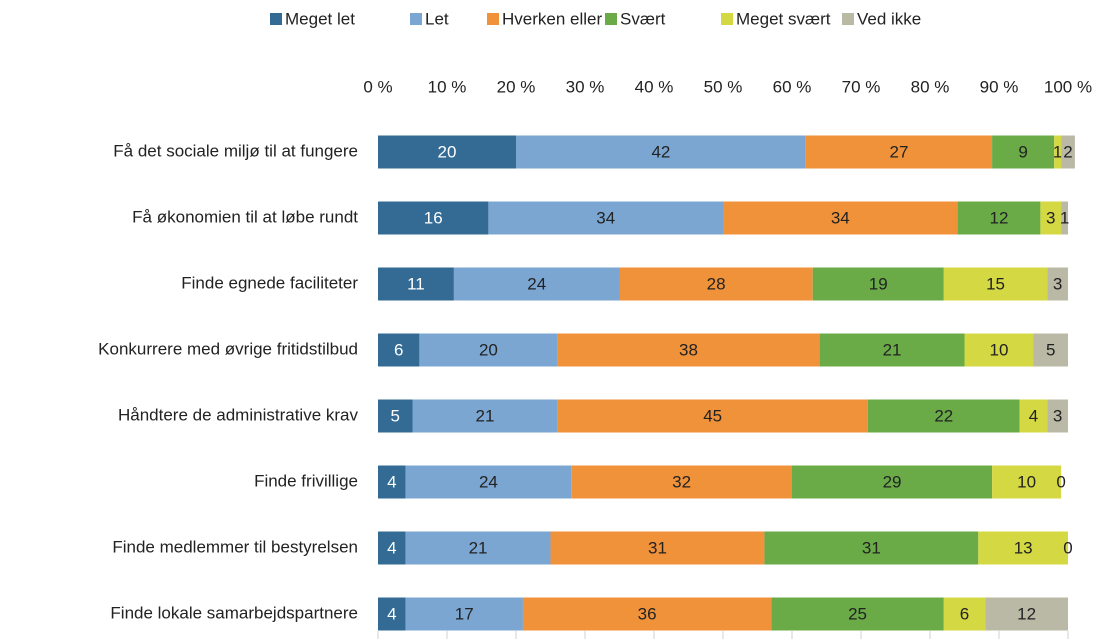 This screenshot has width=1100, height=639. I want to click on data-label: 36, so click(647, 613).